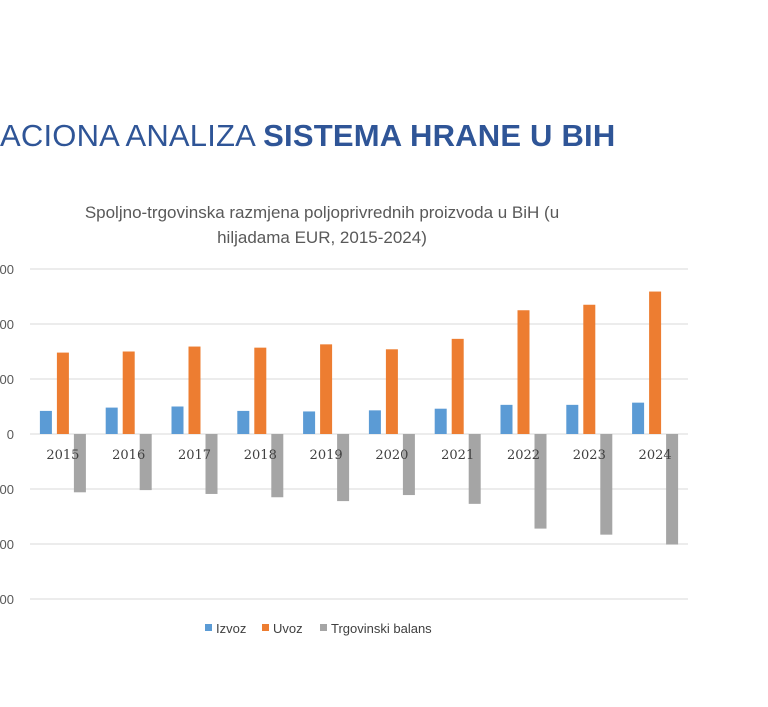  Describe the element at coordinates (343, 468) in the screenshot. I see `bar-balans-2019` at that location.